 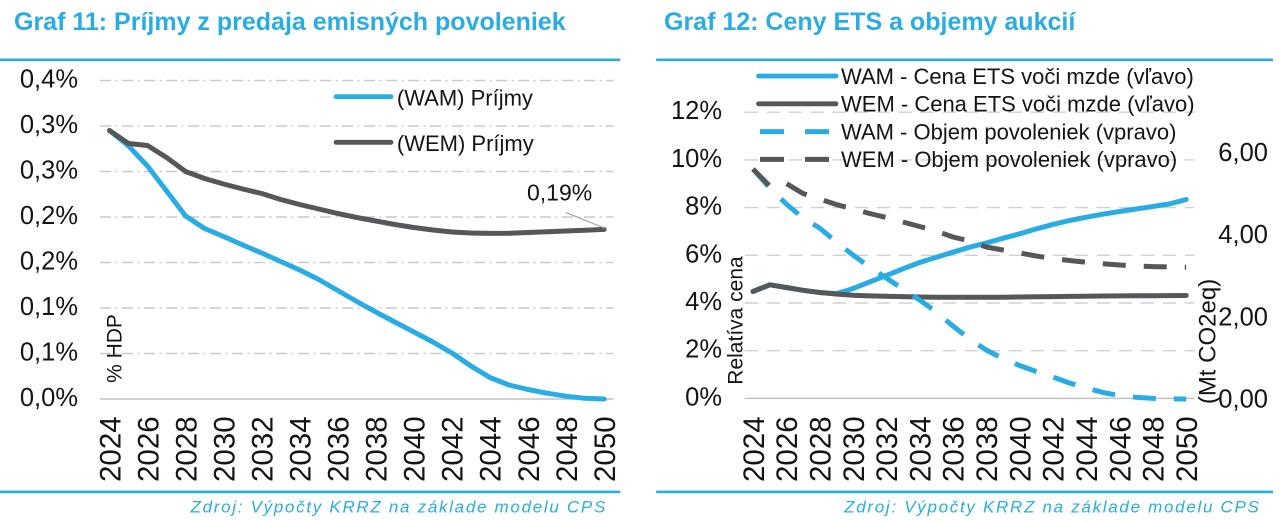 What do you see at coordinates (115, 348) in the screenshot?
I see `svg-text: % HDP` at bounding box center [115, 348].